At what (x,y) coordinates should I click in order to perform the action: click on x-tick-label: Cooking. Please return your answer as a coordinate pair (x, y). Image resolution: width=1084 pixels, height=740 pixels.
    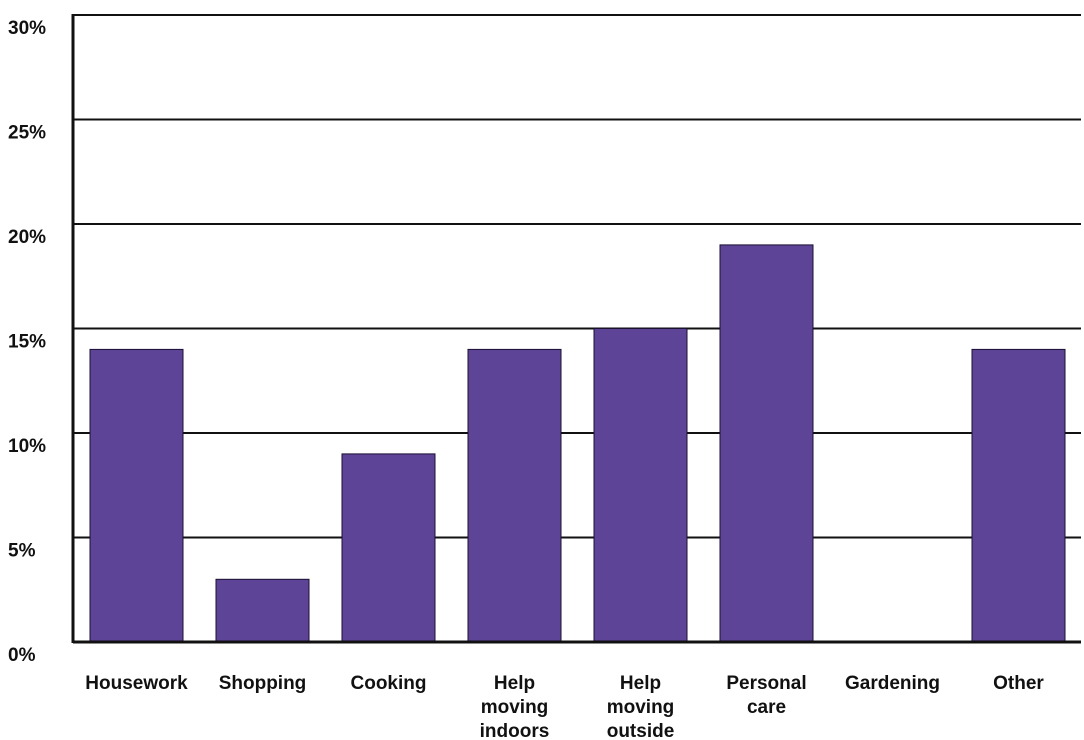
    Looking at the image, I should click on (389, 683).